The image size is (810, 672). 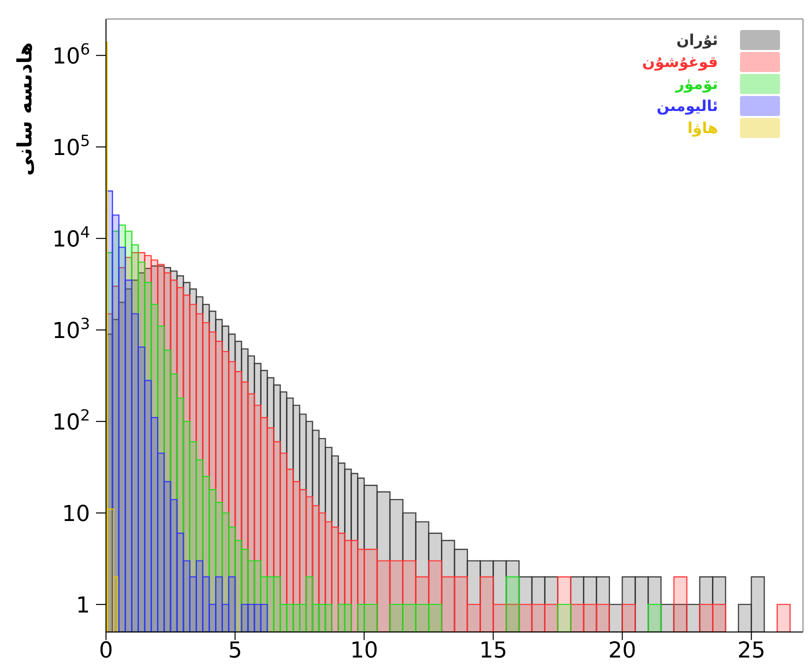 What do you see at coordinates (71, 421) in the screenshot?
I see `y-tick-label: 10$^{2}$` at bounding box center [71, 421].